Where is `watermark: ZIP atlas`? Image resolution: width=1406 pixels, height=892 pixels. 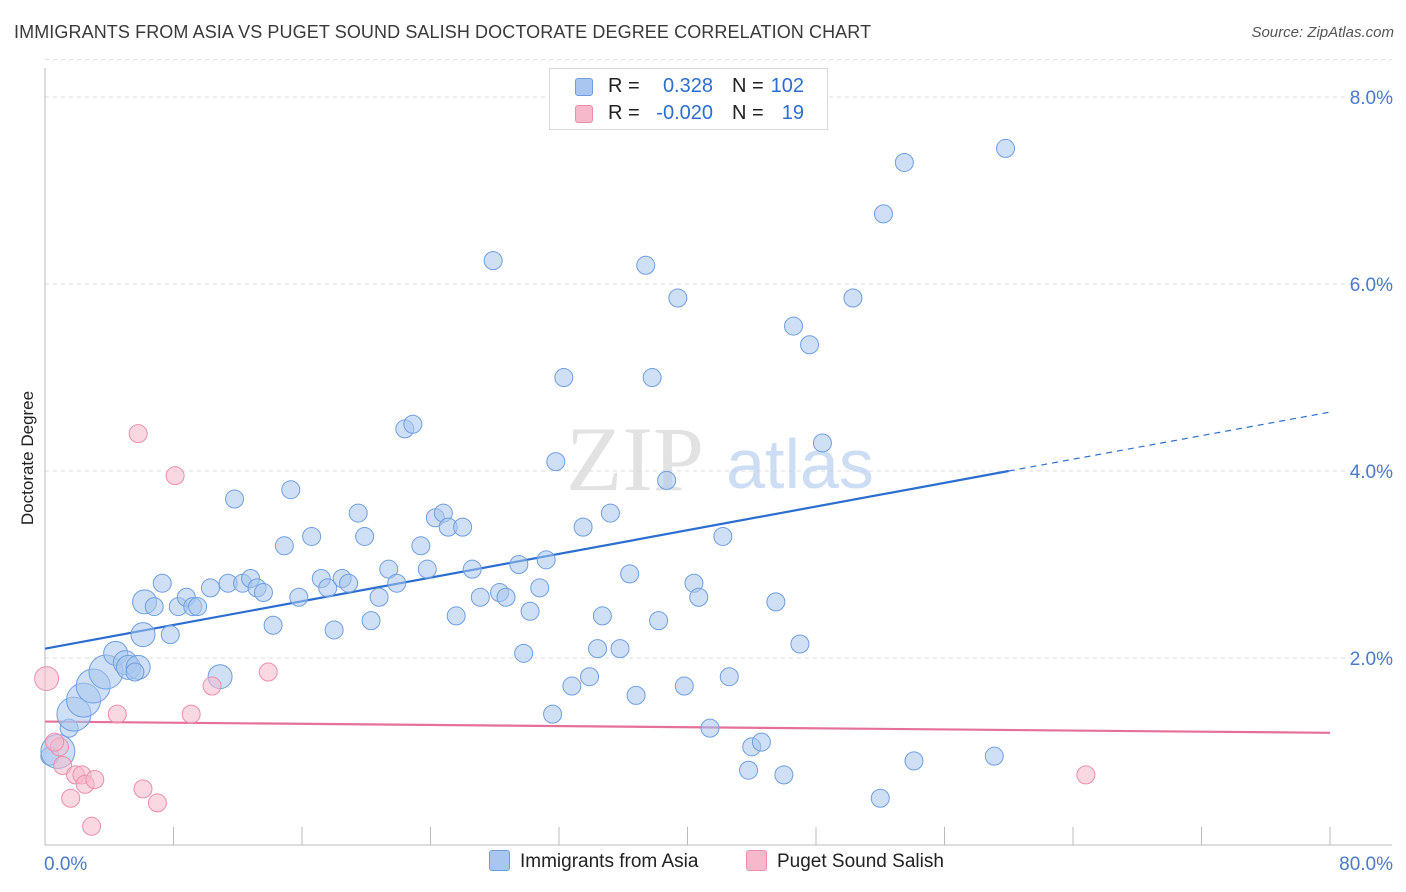 watermark: ZIP atlas is located at coordinates (720, 459).